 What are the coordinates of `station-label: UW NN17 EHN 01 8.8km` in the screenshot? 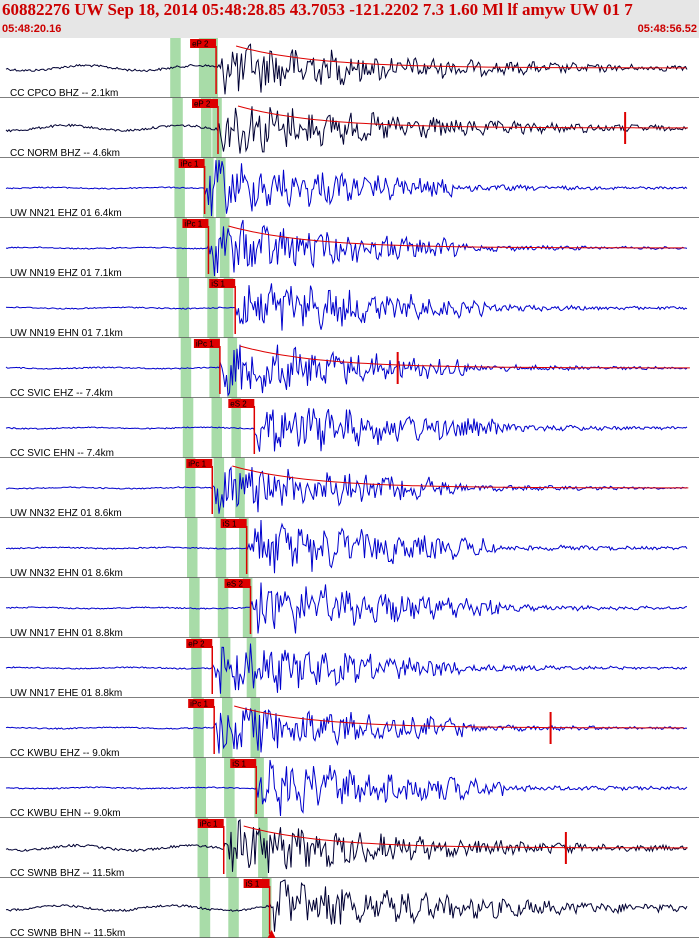 It's located at (66, 633).